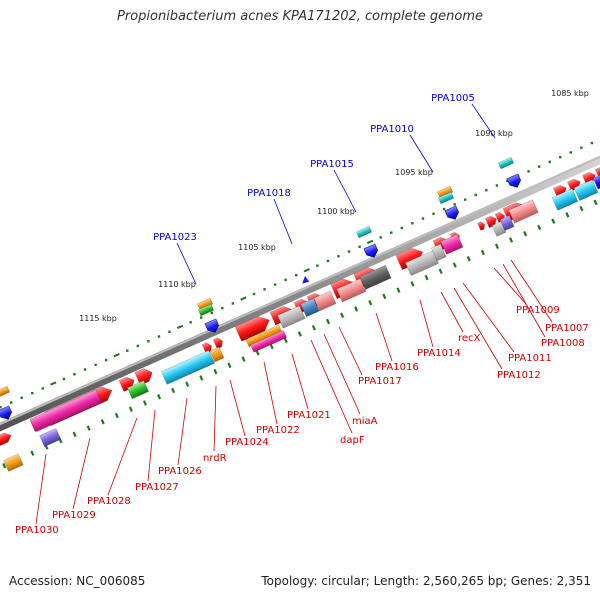 Image resolution: width=600 pixels, height=600 pixels. What do you see at coordinates (37, 530) in the screenshot?
I see `gene-label-PPA1030: PPA1030` at bounding box center [37, 530].